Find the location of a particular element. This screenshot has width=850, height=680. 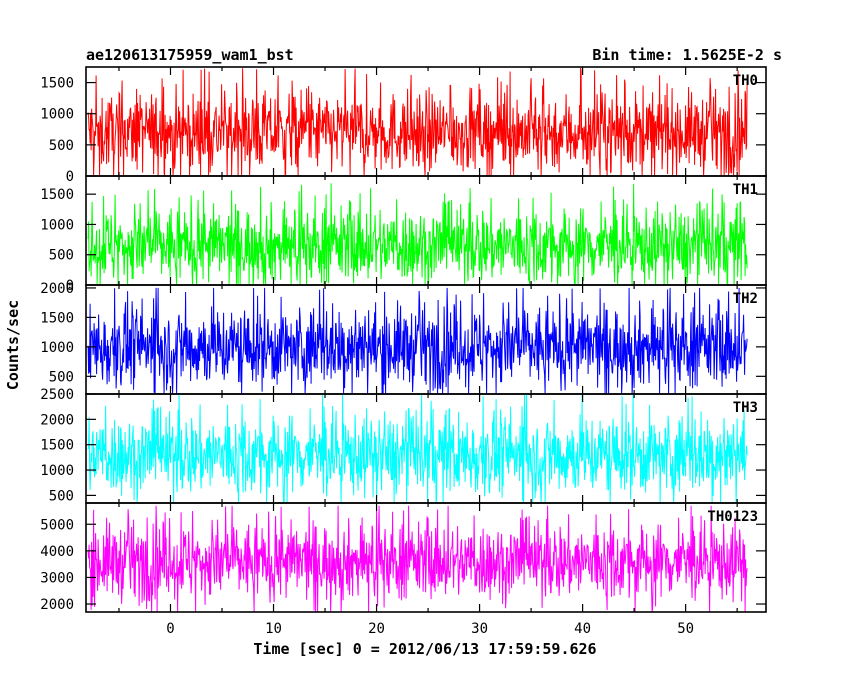

y-axis-label: Counts/sec is located at coordinates (13, 345).